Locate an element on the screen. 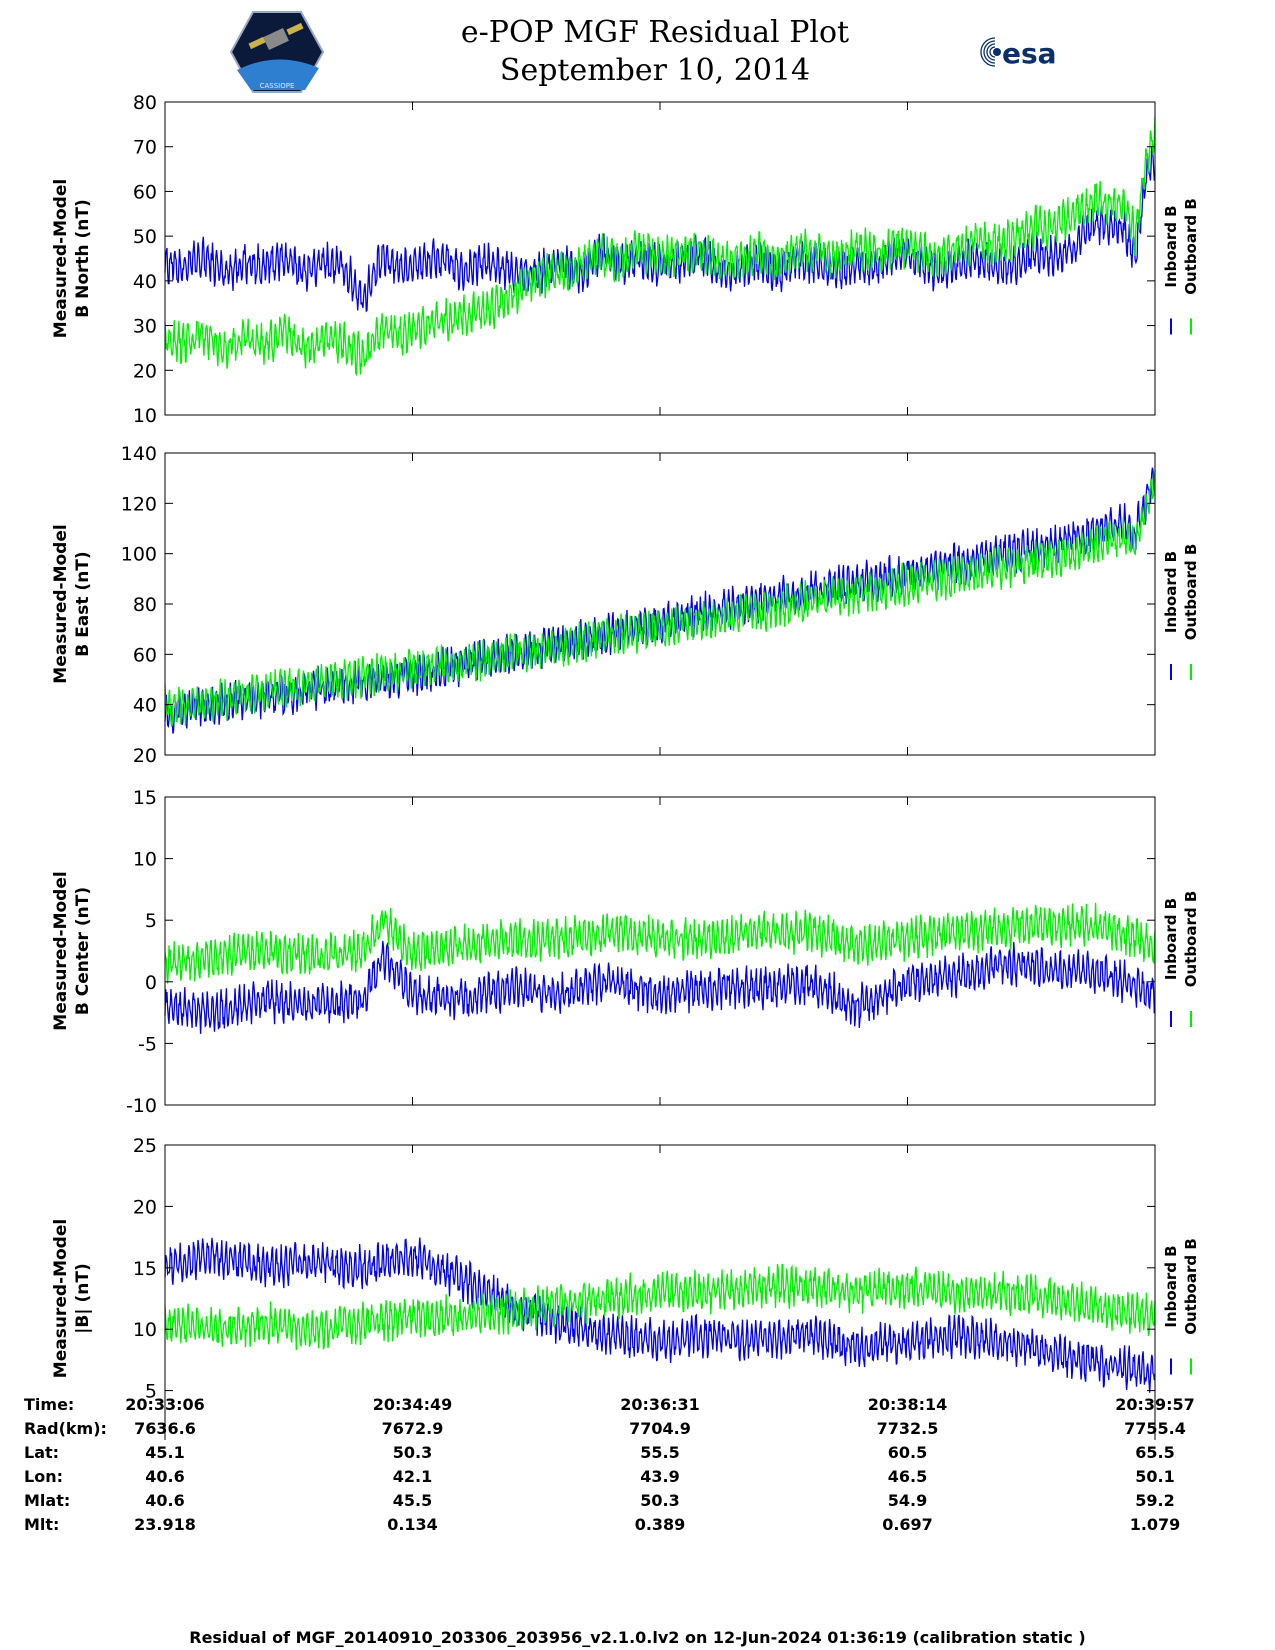 The height and width of the screenshot is (1650, 1275). ephemeris-lon-value: 46.5 is located at coordinates (907, 1476).